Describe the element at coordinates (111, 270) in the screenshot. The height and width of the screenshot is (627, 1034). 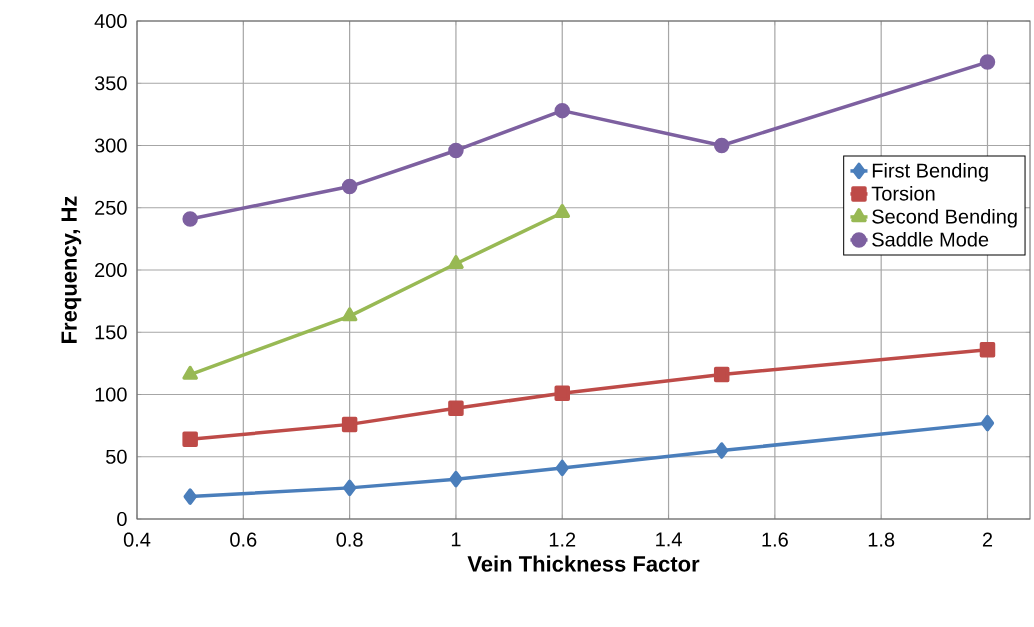
I see `y-tick-label: 200` at that location.